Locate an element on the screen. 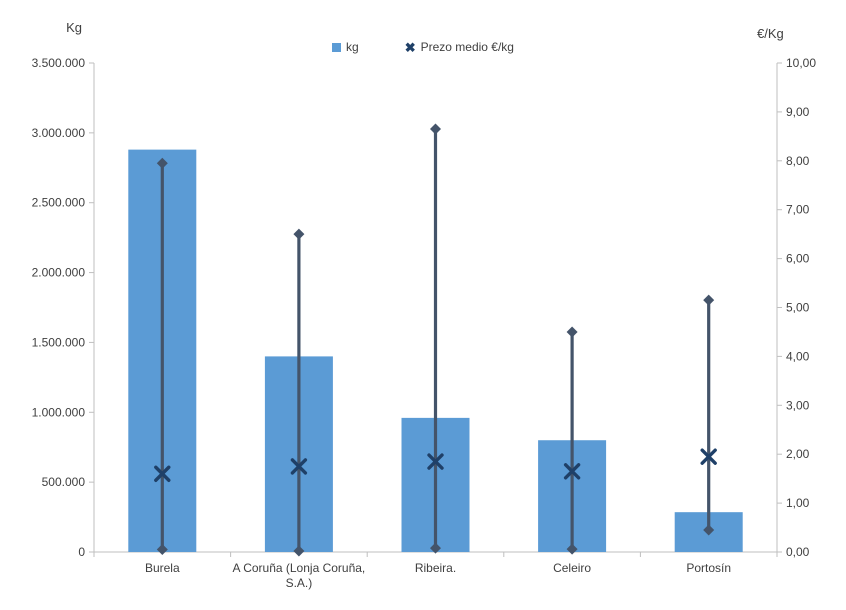 The width and height of the screenshot is (846, 610). legend: kg ✖ Prezo medio €/kg is located at coordinates (423, 47).